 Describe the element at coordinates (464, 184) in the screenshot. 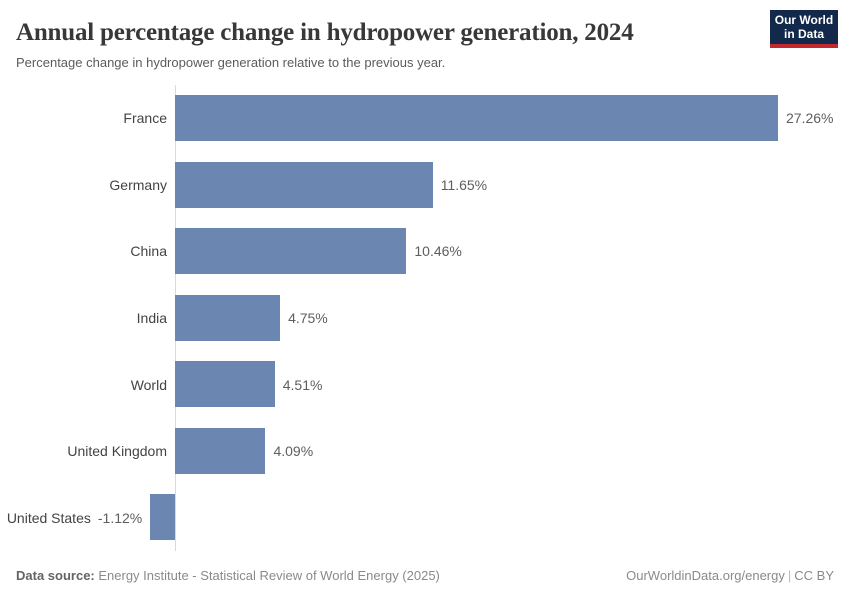

I see `value-label: 11.65%` at that location.